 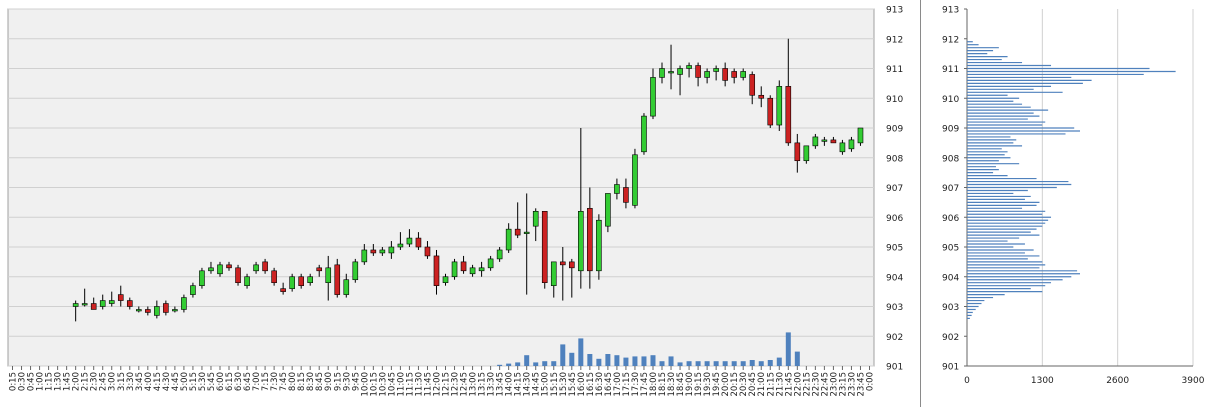 I want to click on x-tick-label: 5:30, so click(x=203, y=381).